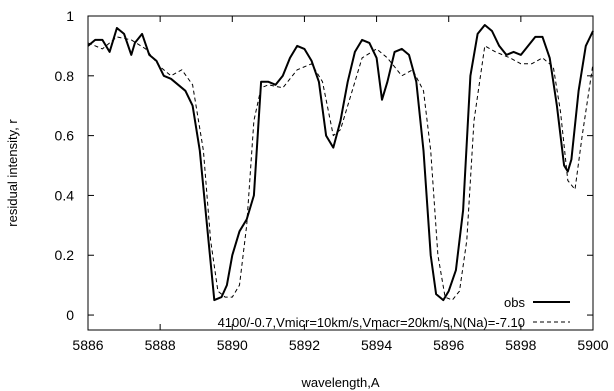  I want to click on y-tick-label: 1, so click(70, 16).